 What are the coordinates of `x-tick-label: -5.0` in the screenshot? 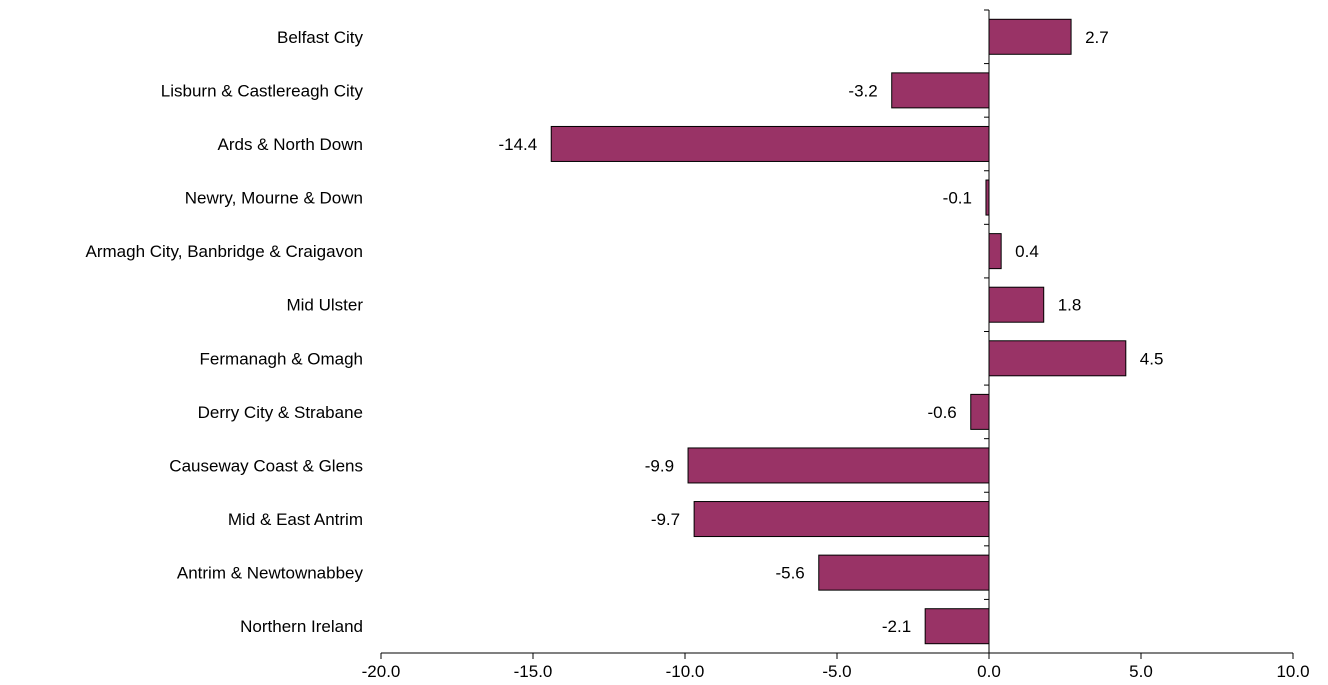 It's located at (836, 671).